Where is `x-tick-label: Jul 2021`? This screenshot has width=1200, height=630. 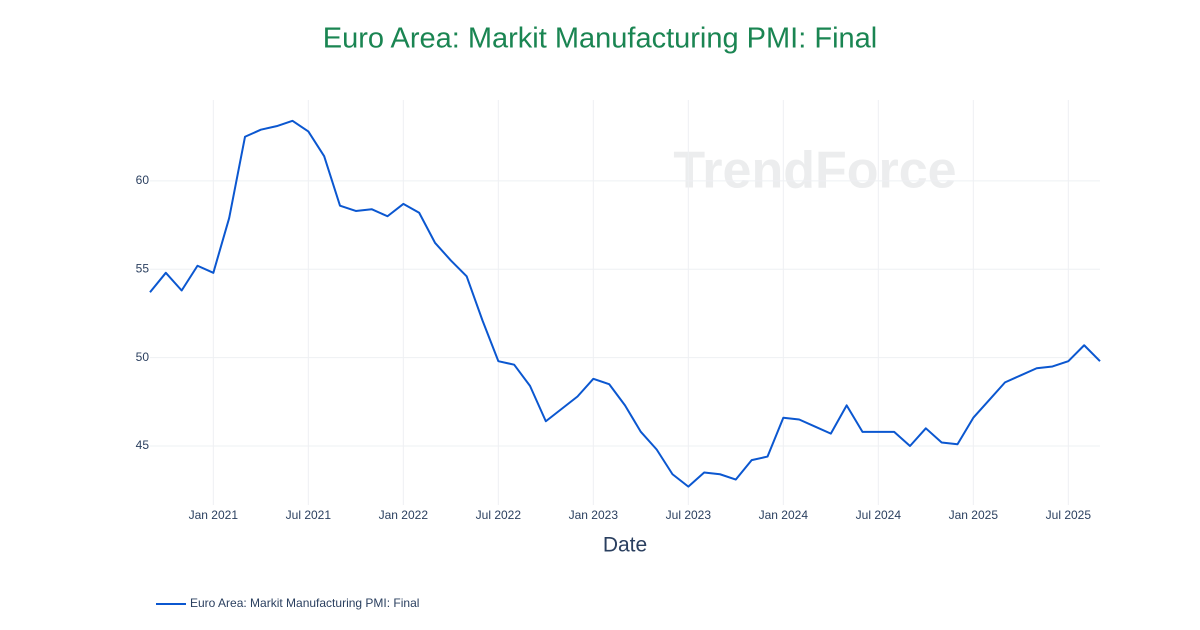
x-tick-label: Jul 2021 is located at coordinates (309, 515).